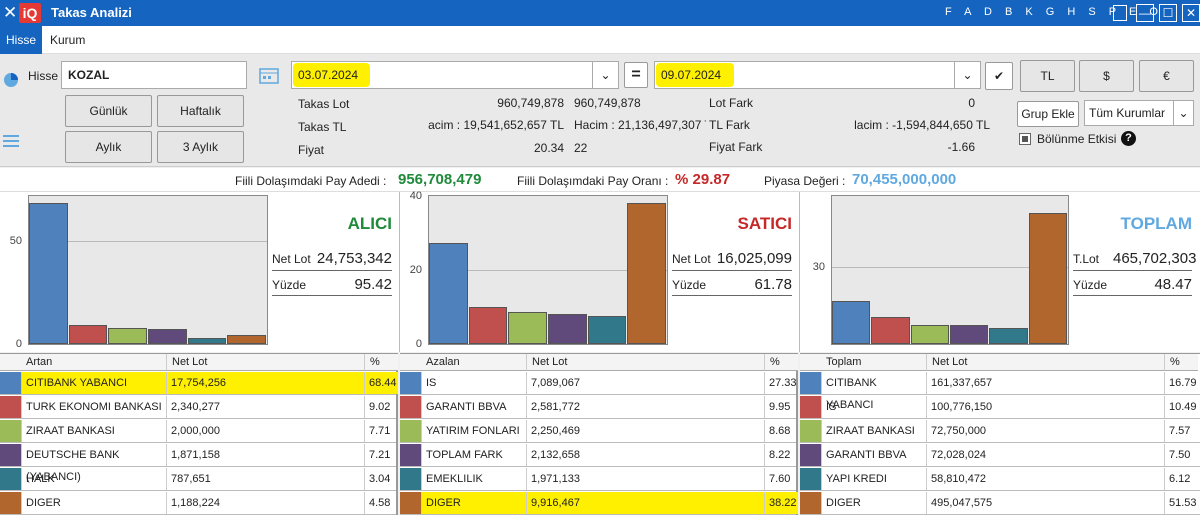 The image size is (1200, 515). Describe the element at coordinates (1145, 13) in the screenshot. I see `minimize-button: —` at that location.